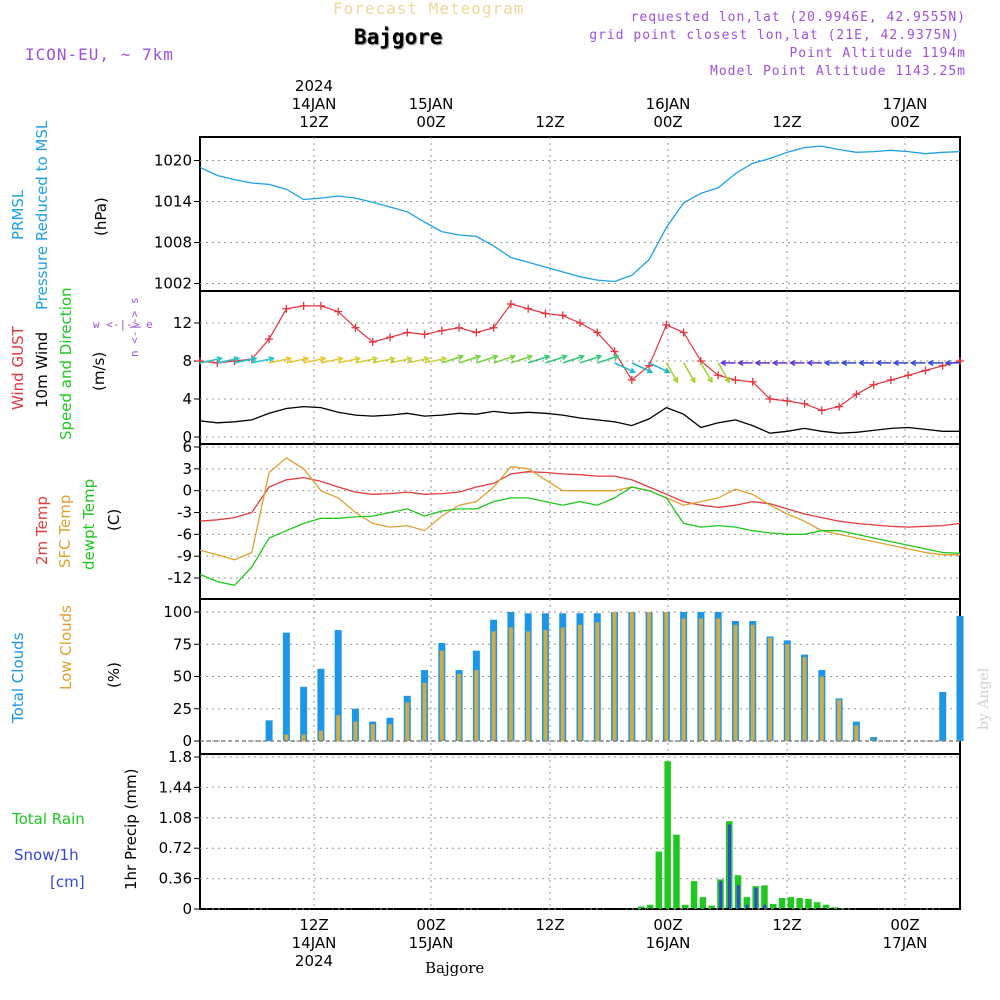 The height and width of the screenshot is (1000, 1000). Describe the element at coordinates (905, 104) in the screenshot. I see `top-time-label: 17JAN` at that location.